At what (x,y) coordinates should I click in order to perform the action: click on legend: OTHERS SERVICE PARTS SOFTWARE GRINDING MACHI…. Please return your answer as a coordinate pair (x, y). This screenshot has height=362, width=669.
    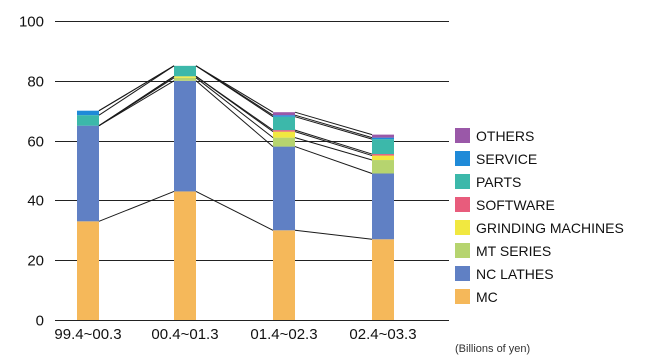
    Looking at the image, I should click on (539, 216).